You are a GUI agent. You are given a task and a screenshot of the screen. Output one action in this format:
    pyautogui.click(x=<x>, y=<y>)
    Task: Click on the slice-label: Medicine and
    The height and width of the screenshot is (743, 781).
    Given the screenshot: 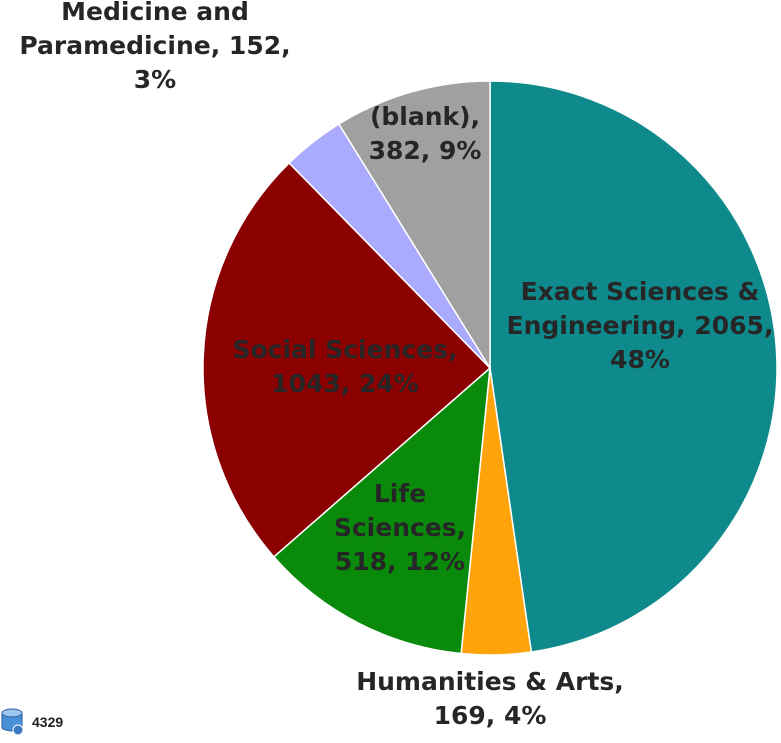 What is the action you would take?
    pyautogui.click(x=155, y=13)
    